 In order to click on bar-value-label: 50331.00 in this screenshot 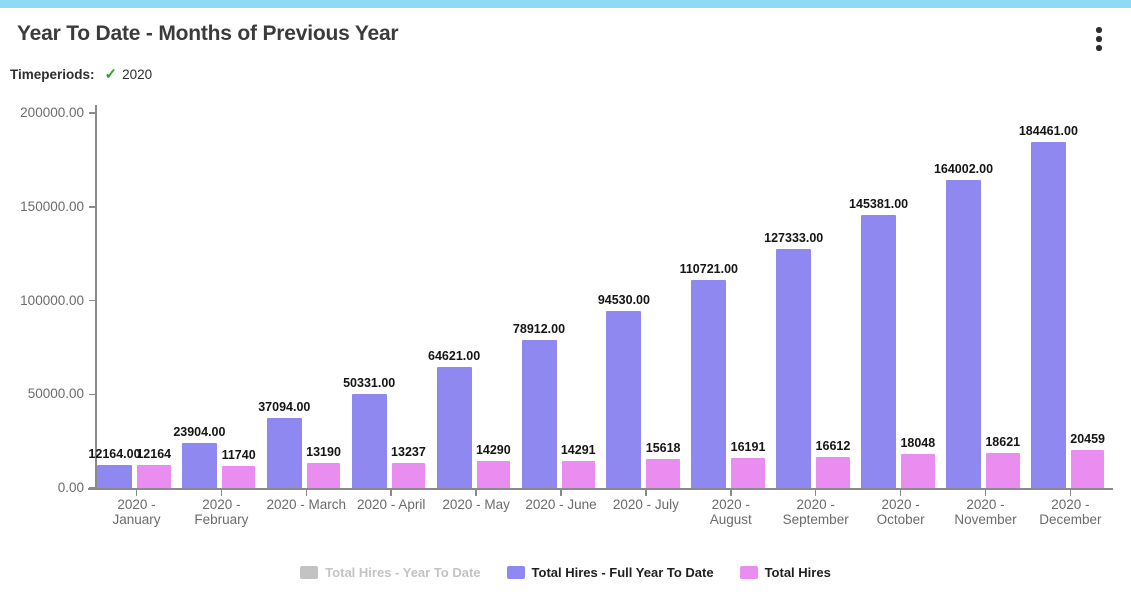, I will do `click(369, 382)`.